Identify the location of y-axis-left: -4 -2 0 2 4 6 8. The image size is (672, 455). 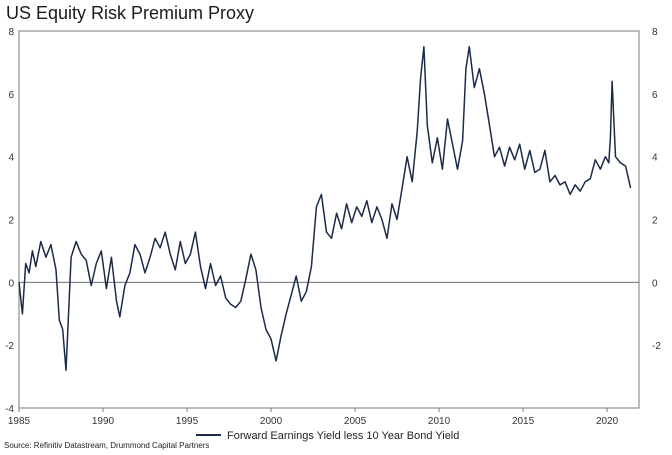
(9, 221).